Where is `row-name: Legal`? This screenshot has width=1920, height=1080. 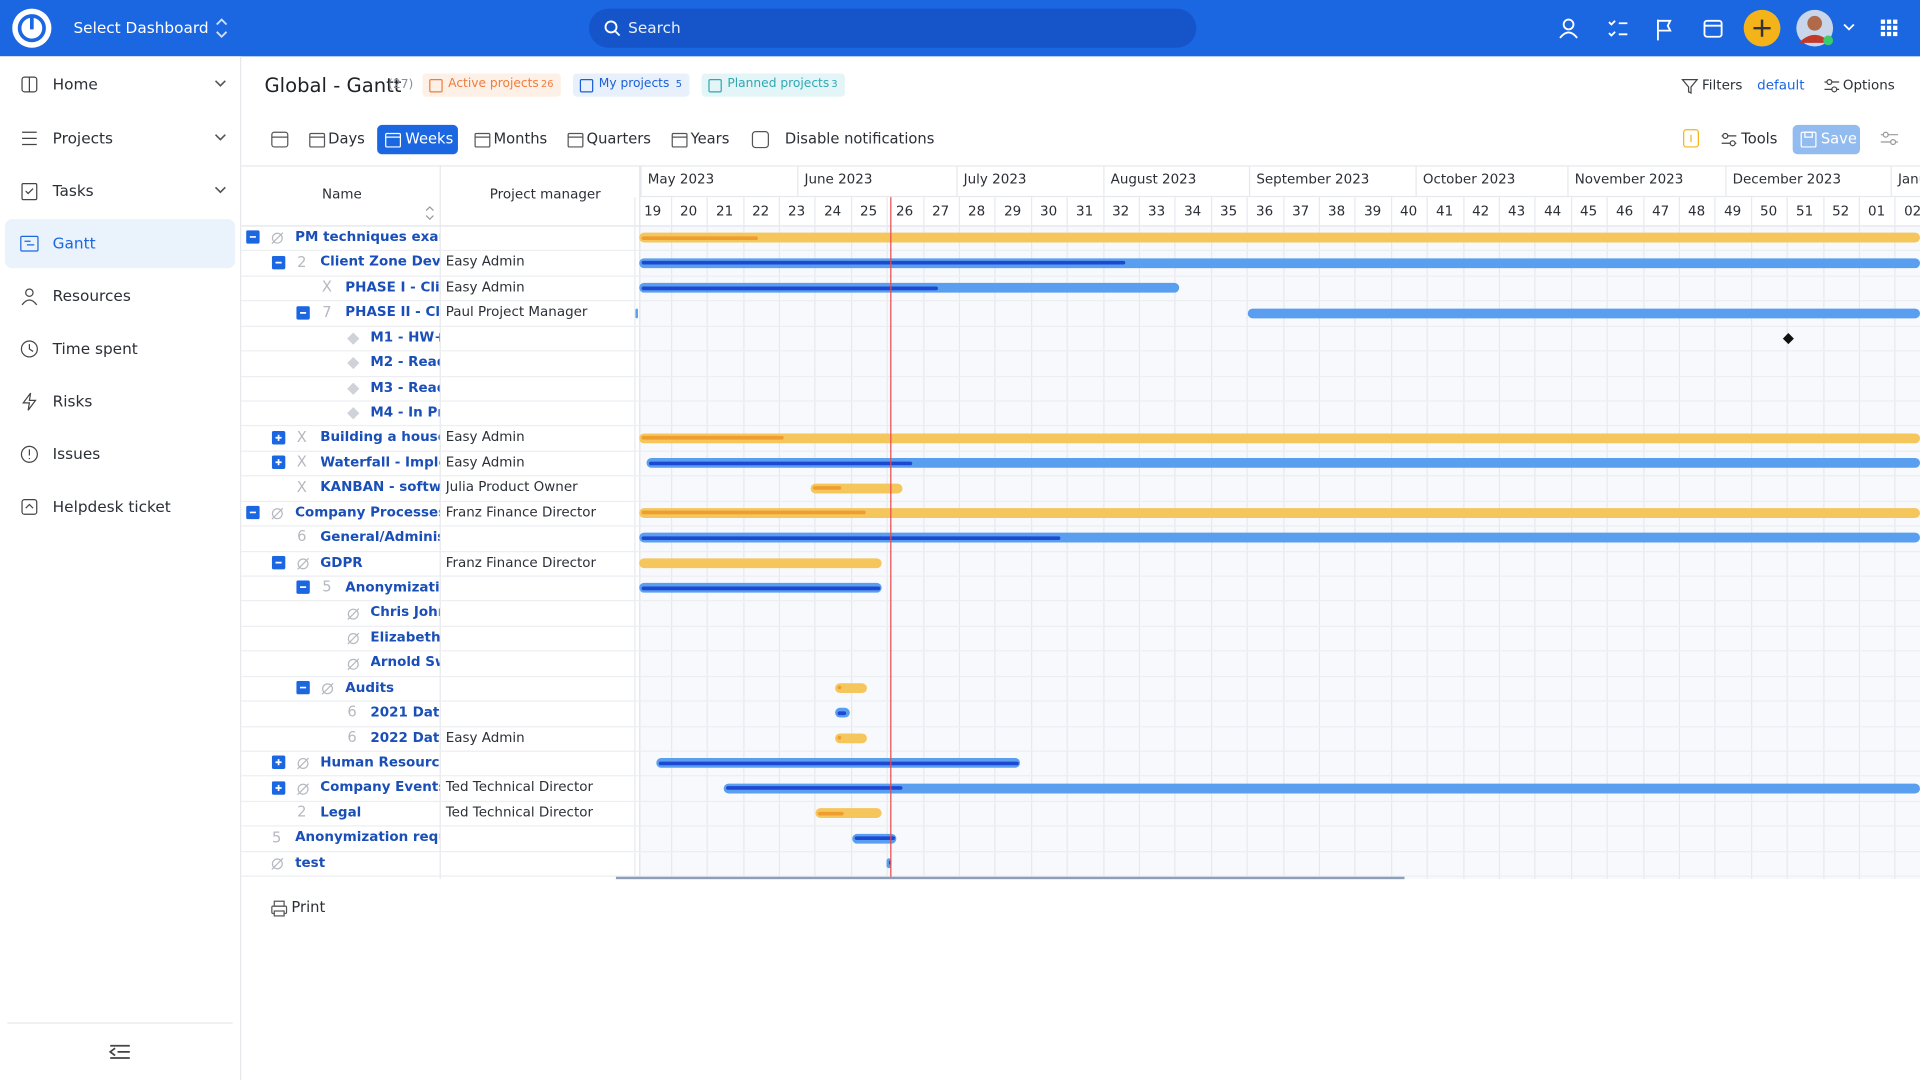
row-name: Legal is located at coordinates (340, 812).